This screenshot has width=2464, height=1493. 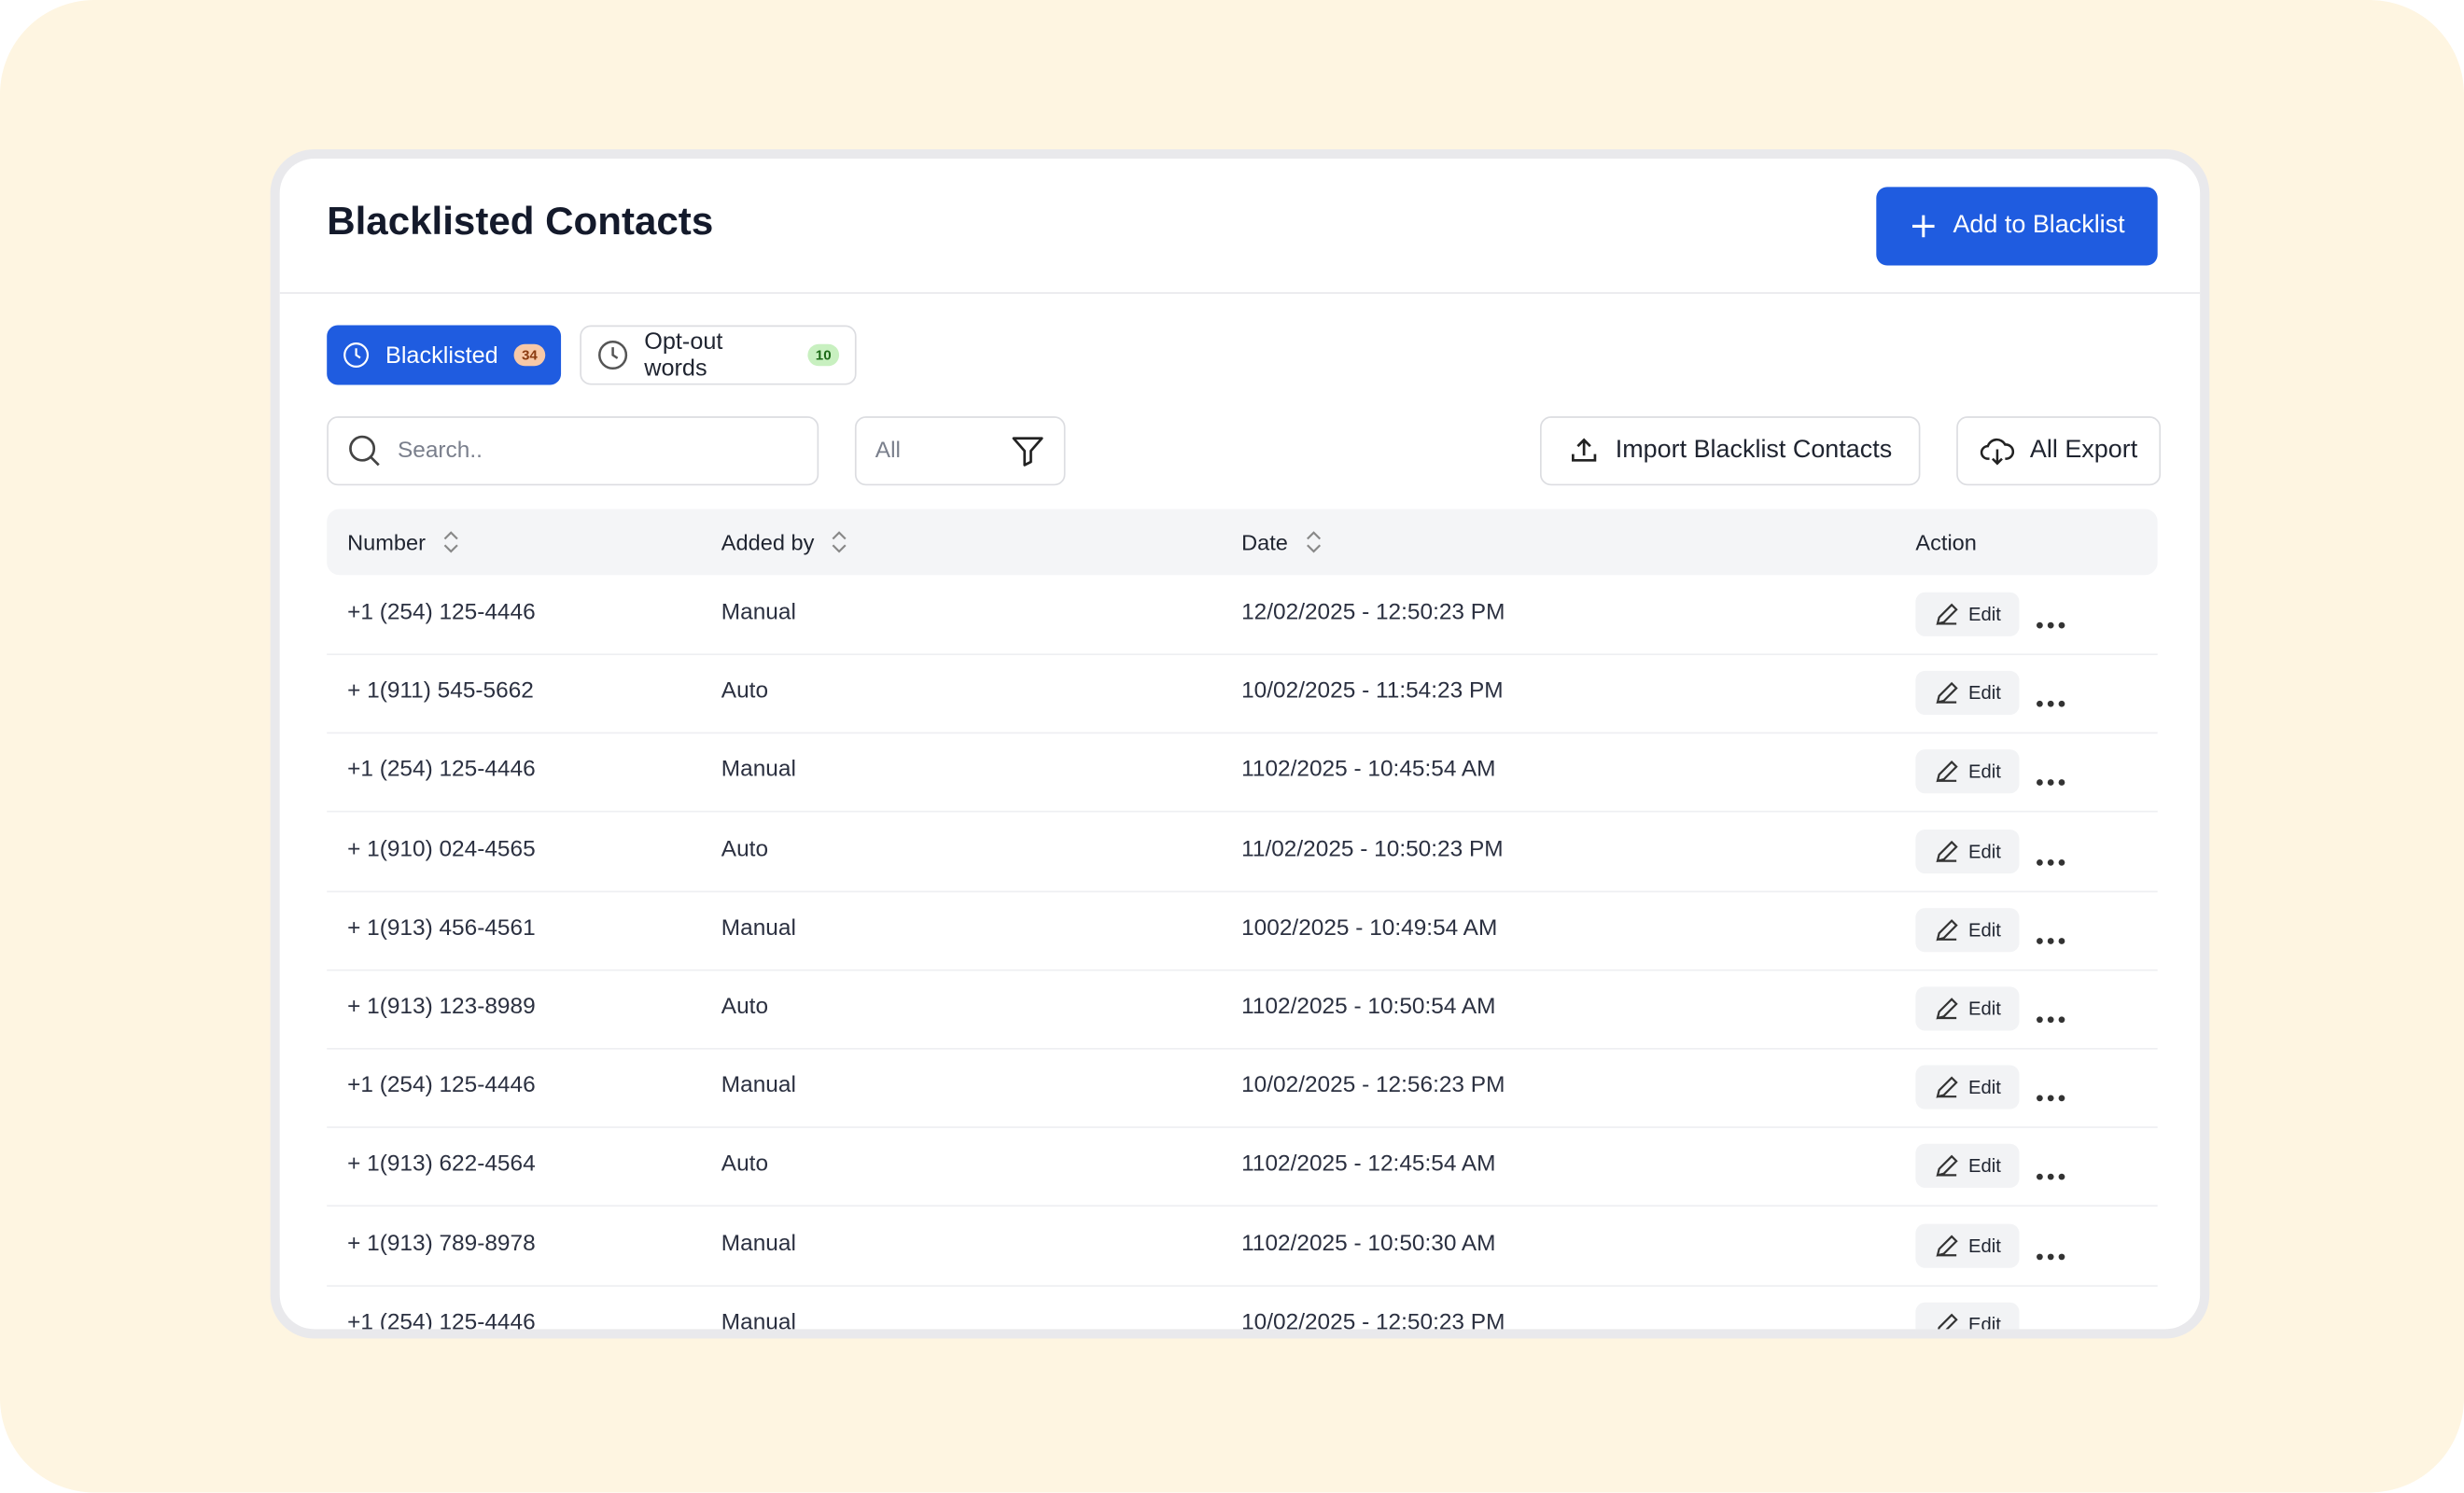 What do you see at coordinates (1946, 542) in the screenshot?
I see `column-header-text: Action` at bounding box center [1946, 542].